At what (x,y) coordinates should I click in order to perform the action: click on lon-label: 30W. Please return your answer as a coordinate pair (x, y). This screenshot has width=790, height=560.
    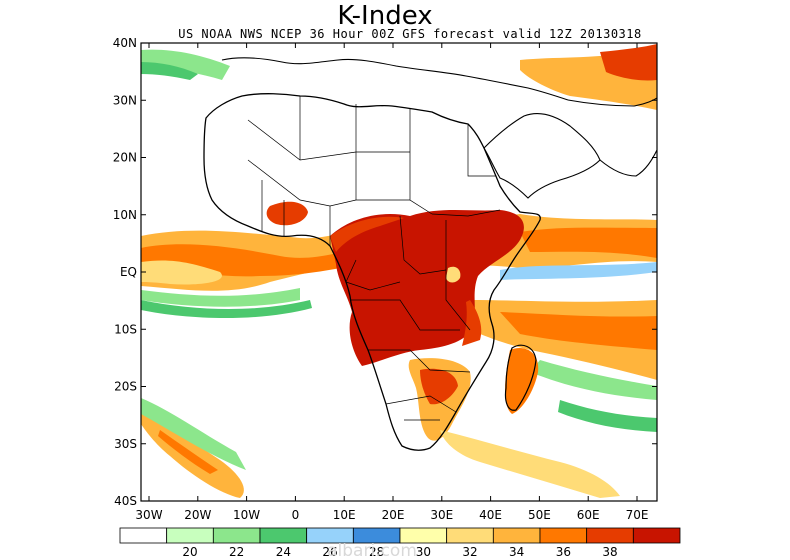
    Looking at the image, I should click on (148, 515).